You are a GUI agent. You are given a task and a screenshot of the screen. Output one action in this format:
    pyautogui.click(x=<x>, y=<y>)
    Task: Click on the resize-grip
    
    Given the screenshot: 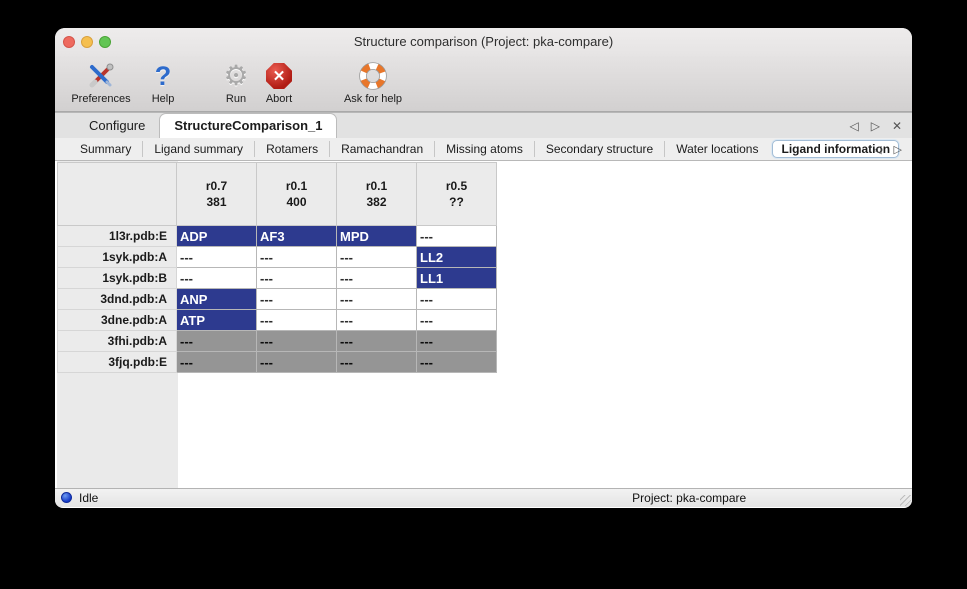 What is the action you would take?
    pyautogui.click(x=905, y=500)
    